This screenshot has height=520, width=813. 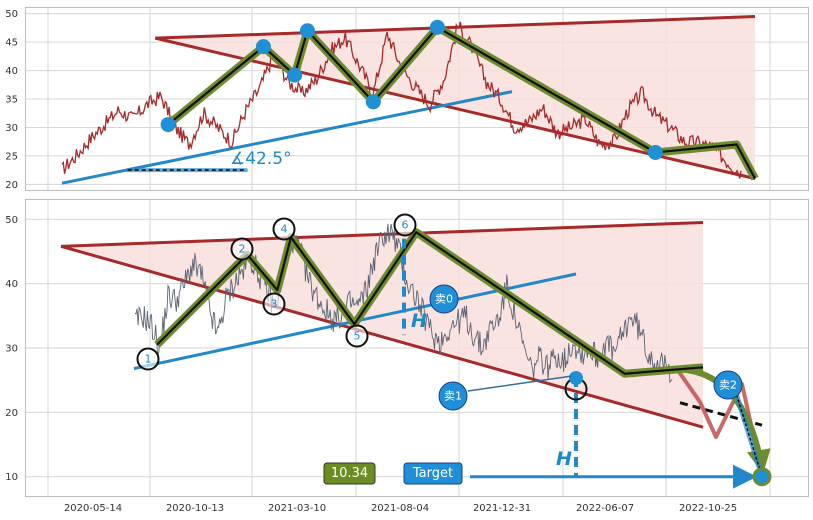 I want to click on wave-label-text: 2, so click(x=242, y=249).